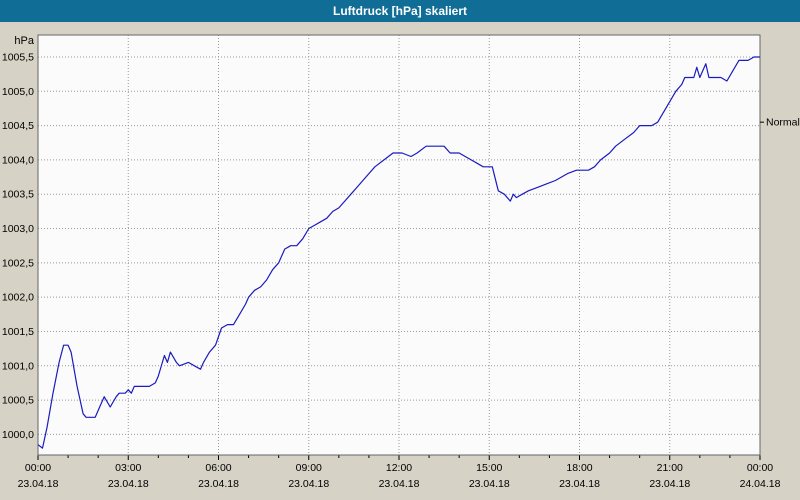  I want to click on y-tick-label: 1004,0, so click(18, 160).